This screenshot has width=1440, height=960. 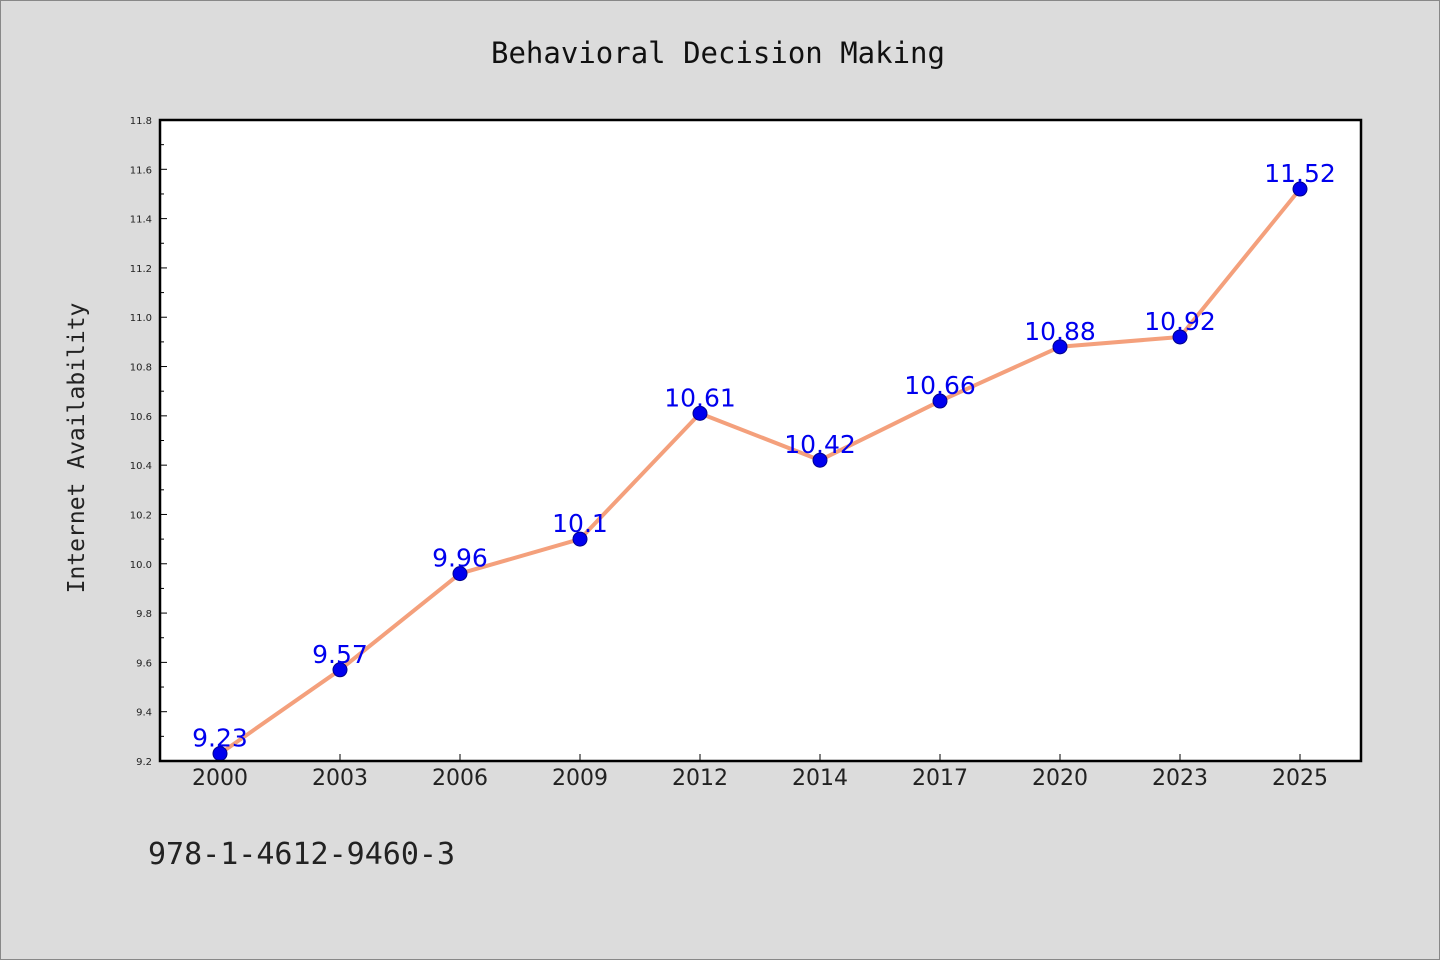 What do you see at coordinates (1180, 321) in the screenshot?
I see `data-label: 10.92` at bounding box center [1180, 321].